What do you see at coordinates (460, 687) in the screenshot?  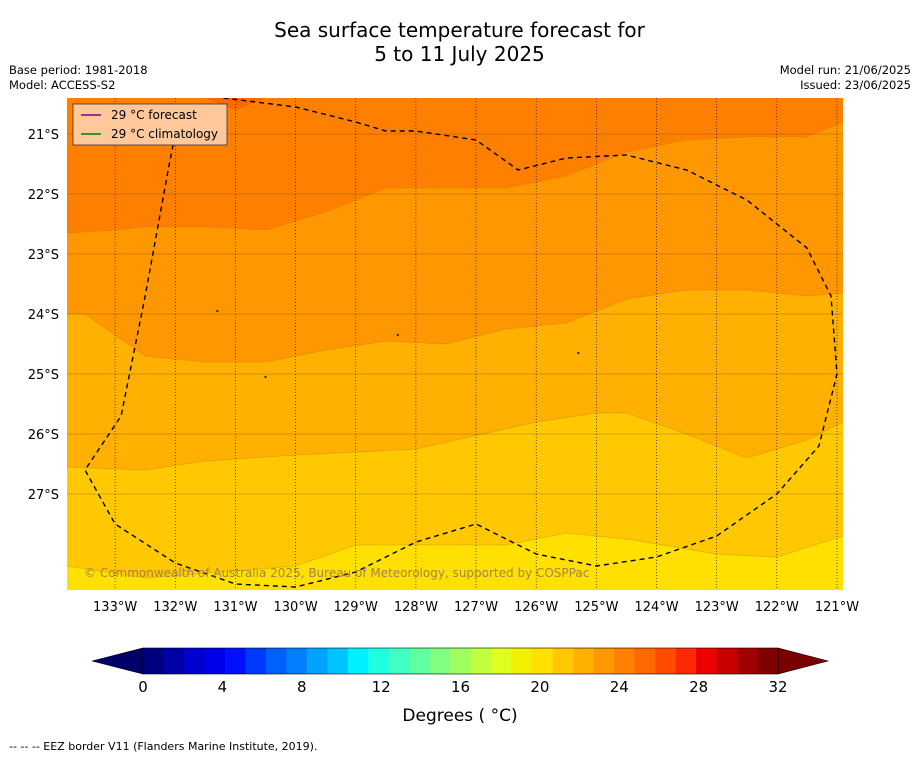 I see `colorbar-tick-label: 16` at bounding box center [460, 687].